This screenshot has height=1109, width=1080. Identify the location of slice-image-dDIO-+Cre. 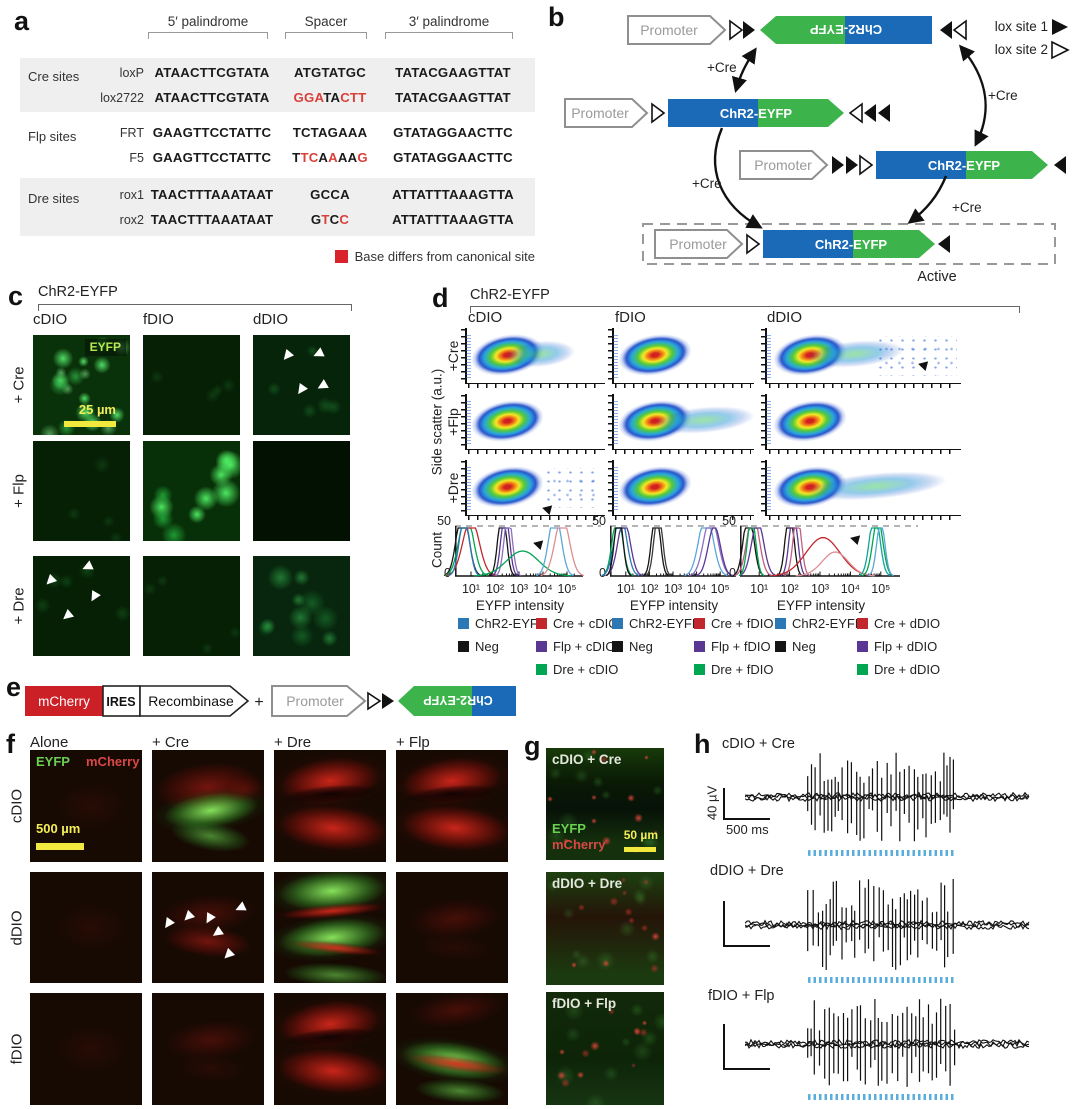
(208, 927).